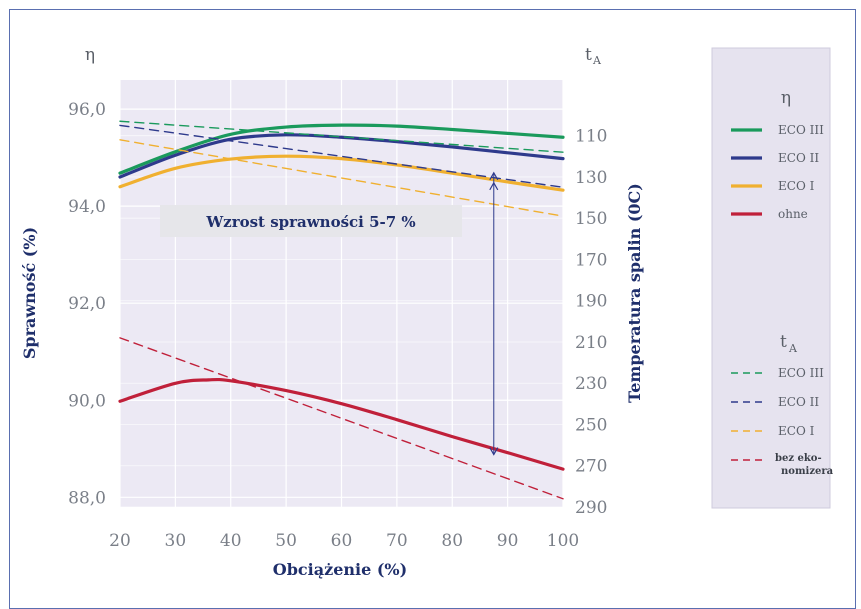 The height and width of the screenshot is (609, 861). What do you see at coordinates (494, 313) in the screenshot?
I see `efficiency-gain-arrow` at bounding box center [494, 313].